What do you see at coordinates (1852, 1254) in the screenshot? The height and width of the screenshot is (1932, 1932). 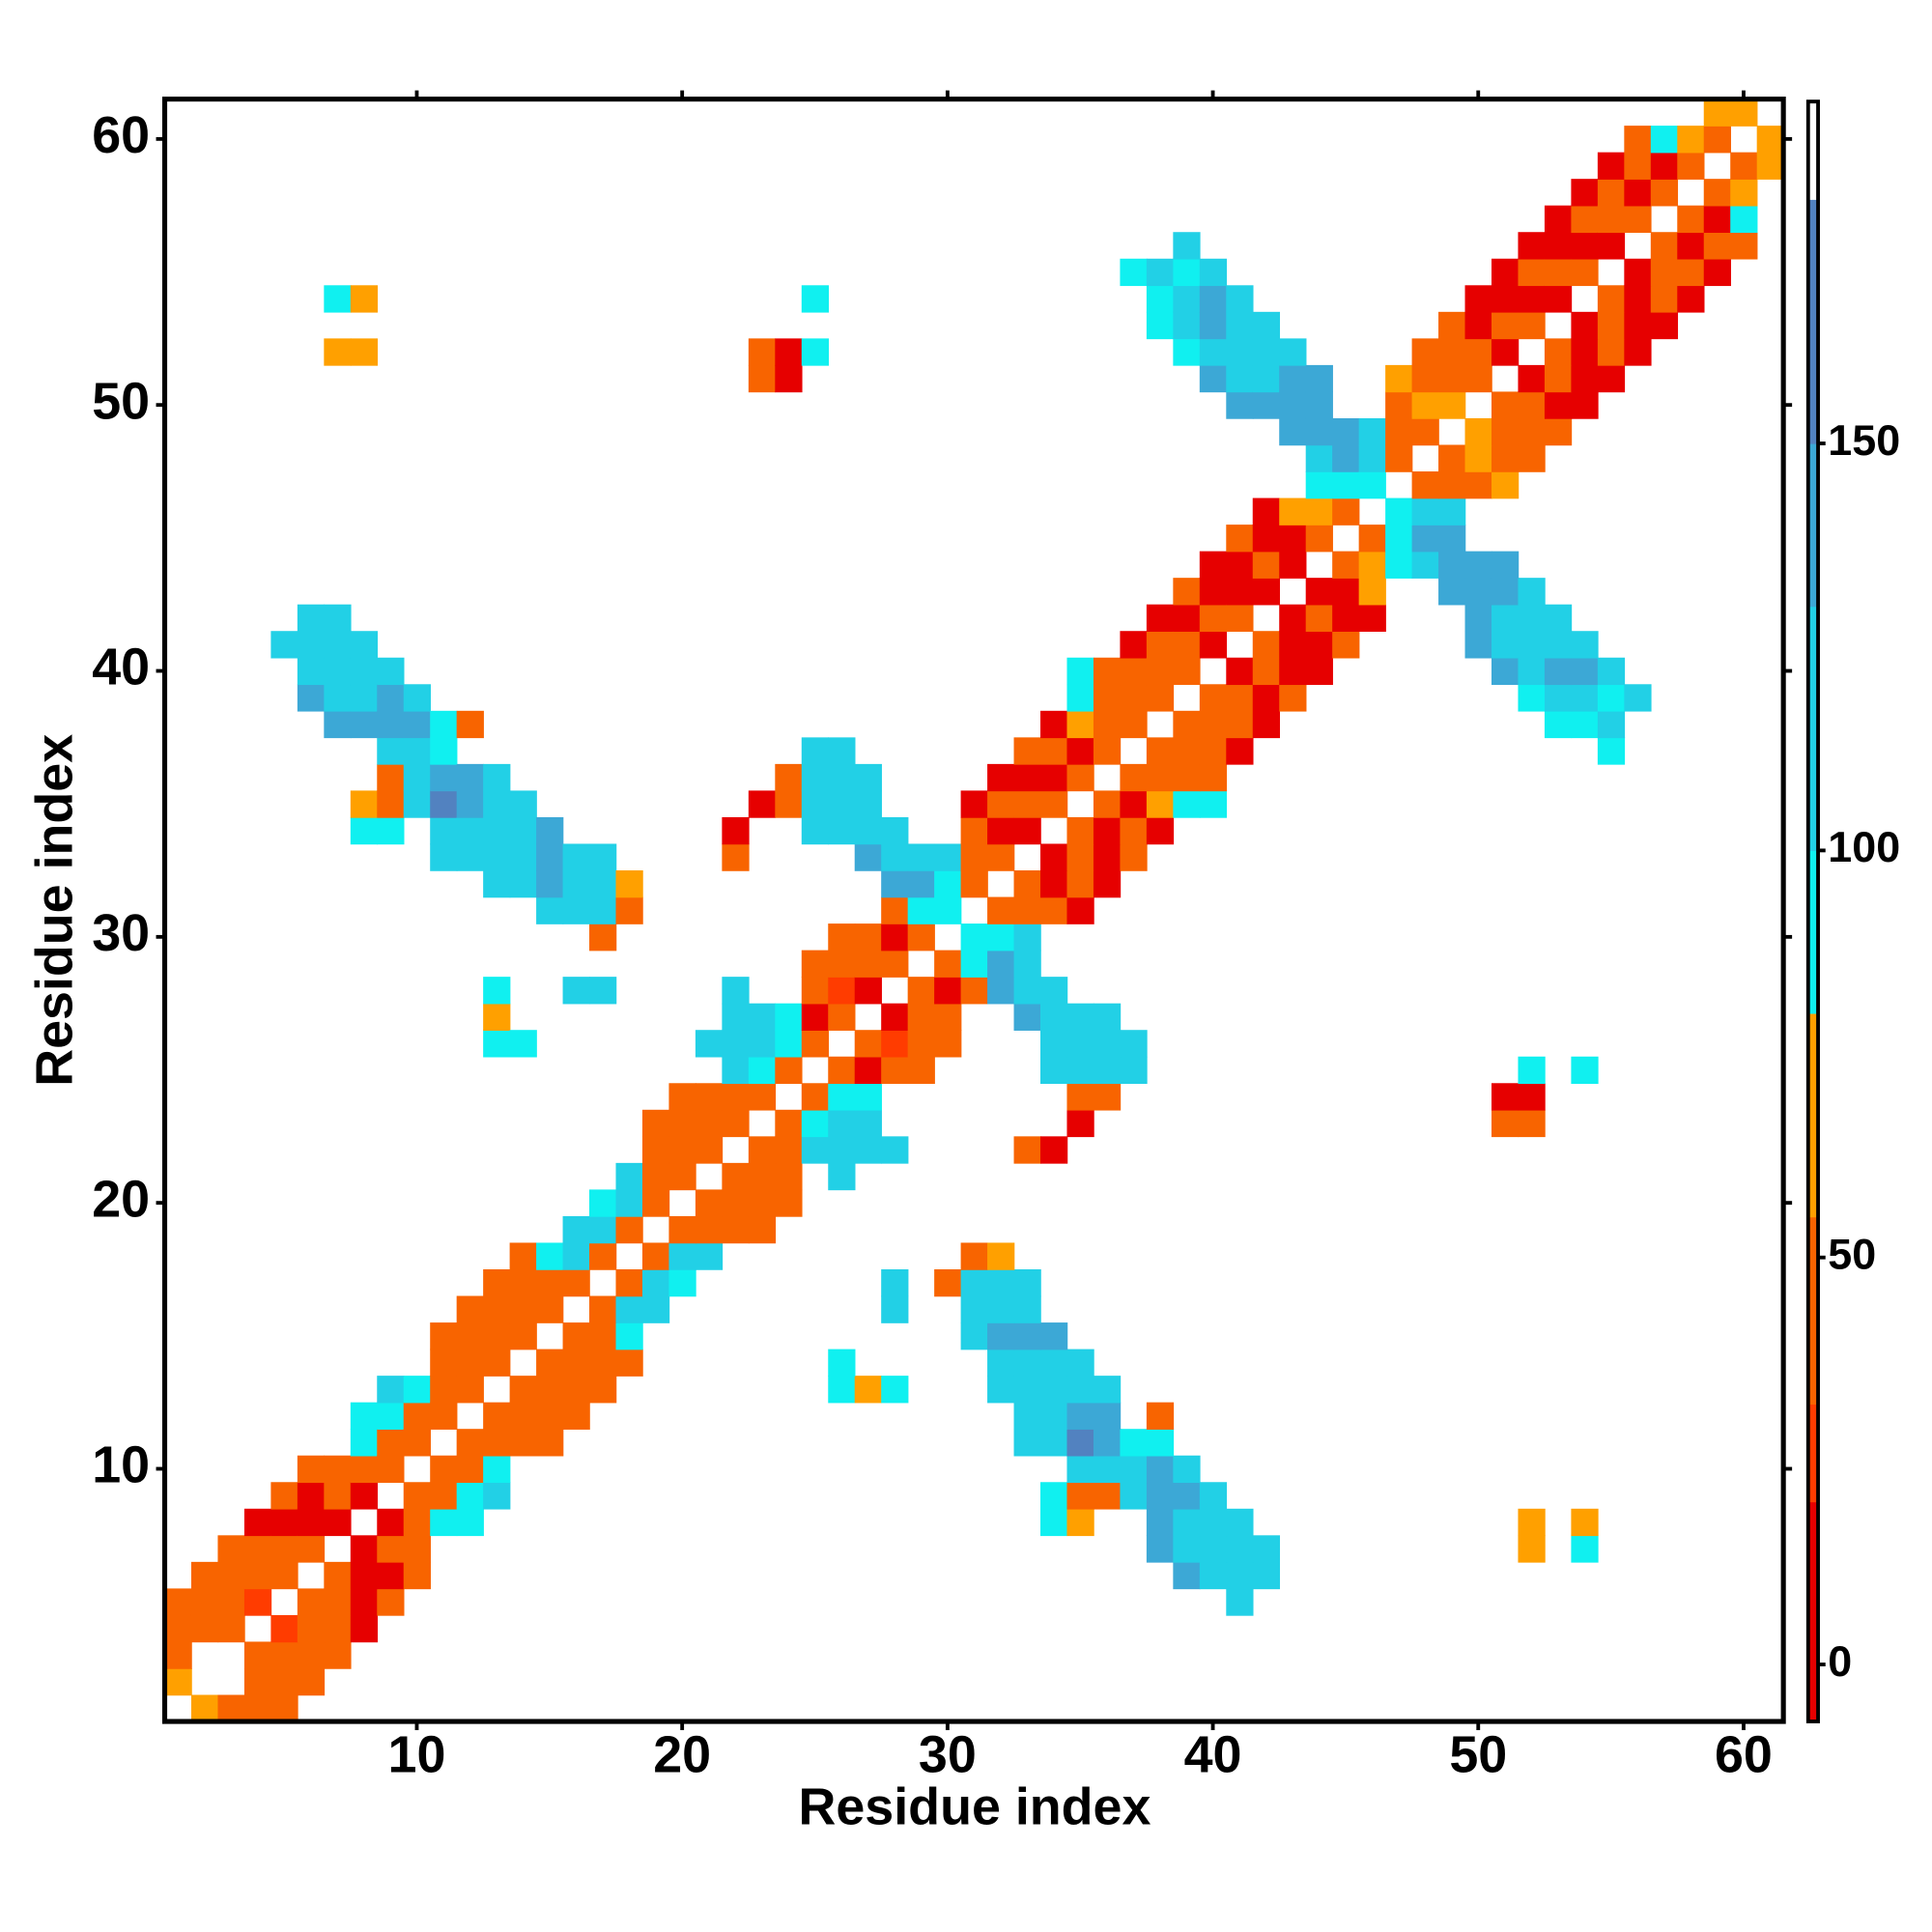 I see `colorbar-tick-label: 50` at bounding box center [1852, 1254].